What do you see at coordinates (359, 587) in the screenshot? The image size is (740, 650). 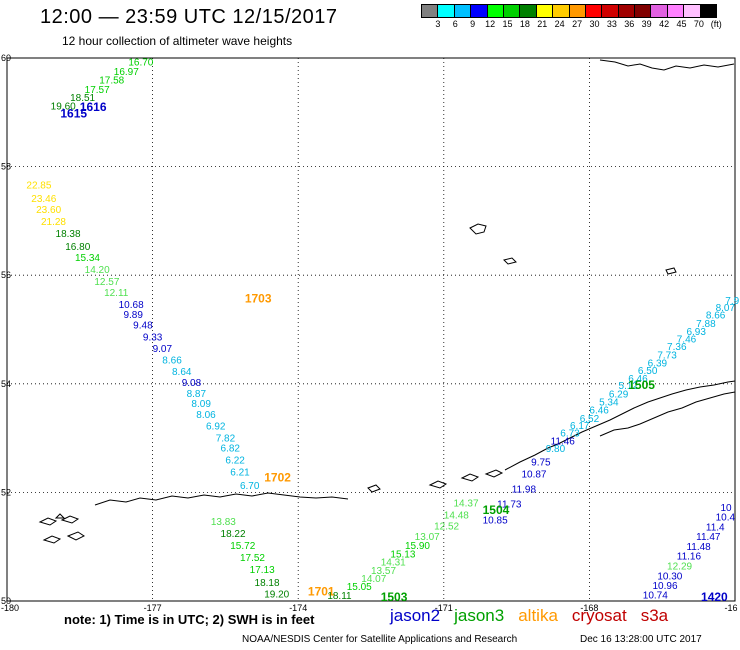 I see `wave-height-label: 15.05` at bounding box center [359, 587].